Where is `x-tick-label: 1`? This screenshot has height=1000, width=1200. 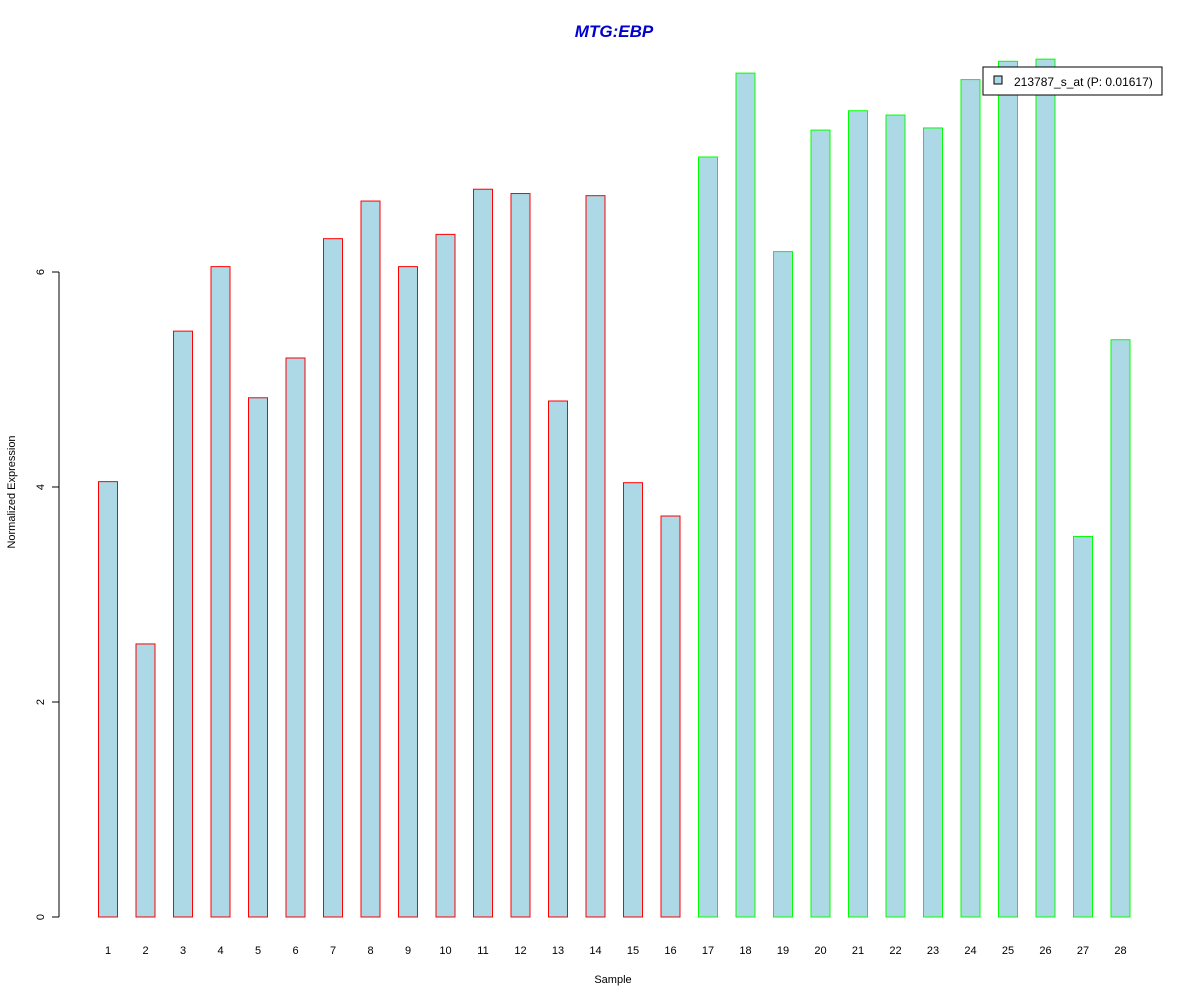
x-tick-label: 1 is located at coordinates (108, 951).